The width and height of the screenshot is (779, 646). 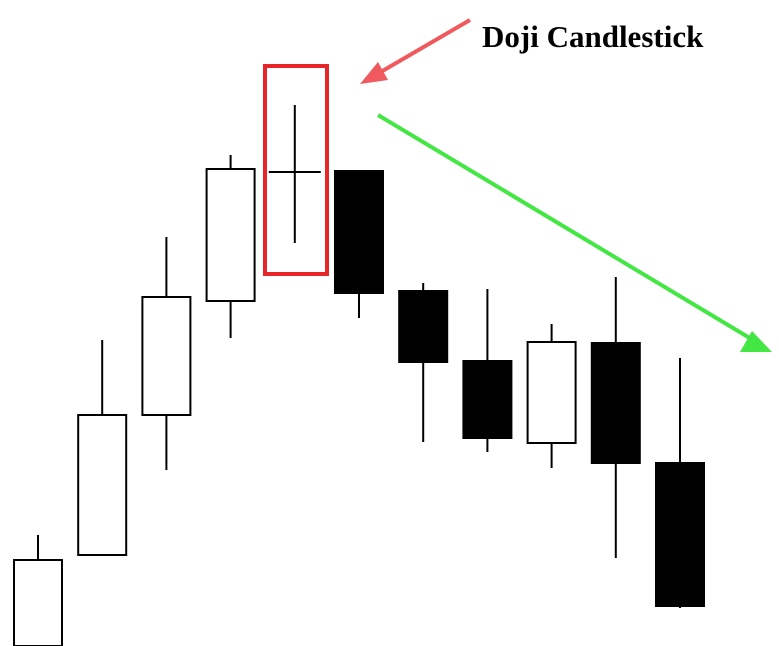 What do you see at coordinates (296, 170) in the screenshot?
I see `highlight-box` at bounding box center [296, 170].